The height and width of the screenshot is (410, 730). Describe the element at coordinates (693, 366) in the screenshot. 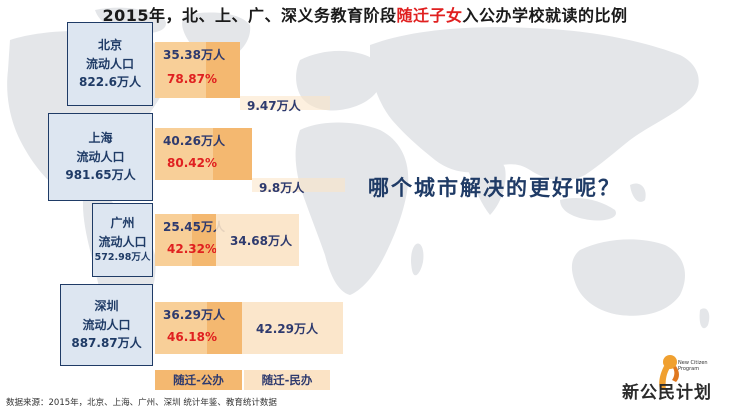

I see `logo-subtitle: New Citizen Program` at that location.